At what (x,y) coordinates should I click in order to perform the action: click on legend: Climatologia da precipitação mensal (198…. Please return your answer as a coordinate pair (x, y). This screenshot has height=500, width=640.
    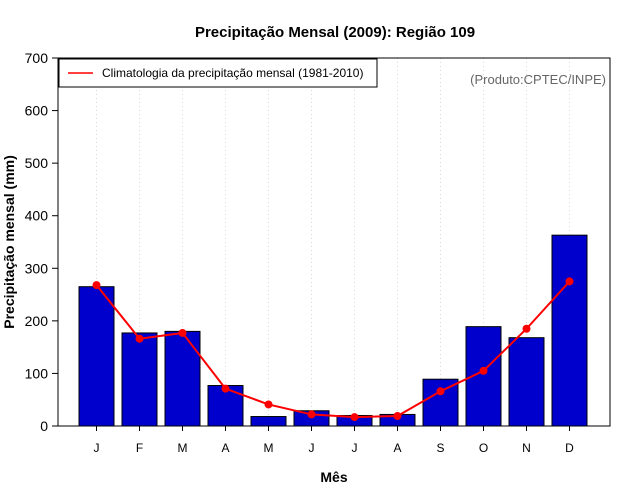
    Looking at the image, I should click on (218, 73).